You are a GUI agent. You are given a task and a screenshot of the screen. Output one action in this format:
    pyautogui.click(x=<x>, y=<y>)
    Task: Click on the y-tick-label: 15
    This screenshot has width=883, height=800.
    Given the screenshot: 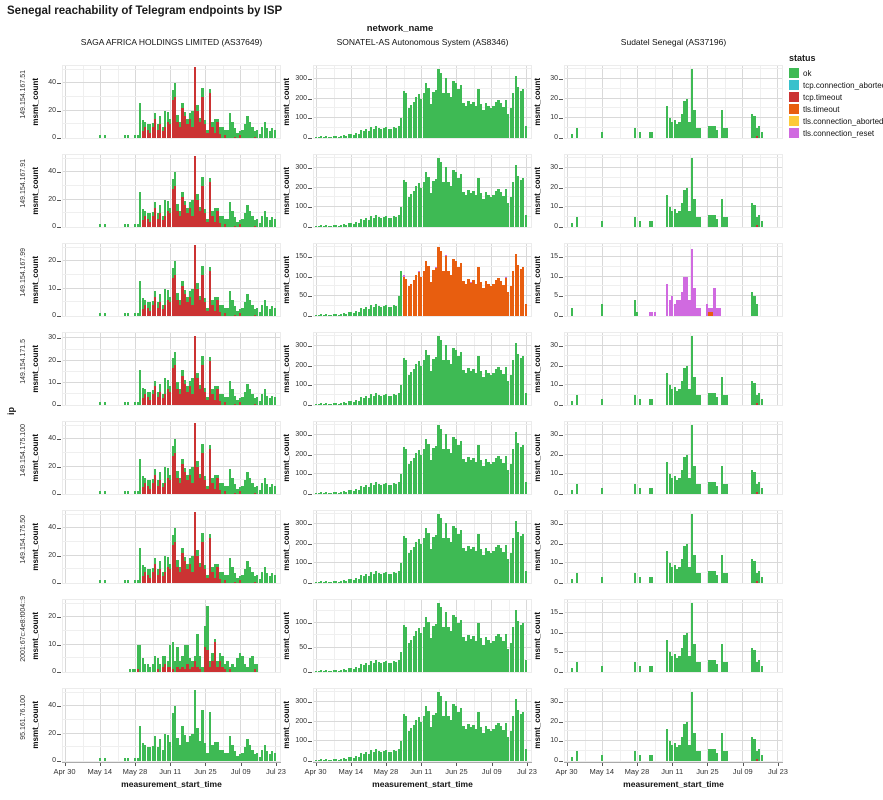 What is the action you would take?
    pyautogui.click(x=554, y=256)
    